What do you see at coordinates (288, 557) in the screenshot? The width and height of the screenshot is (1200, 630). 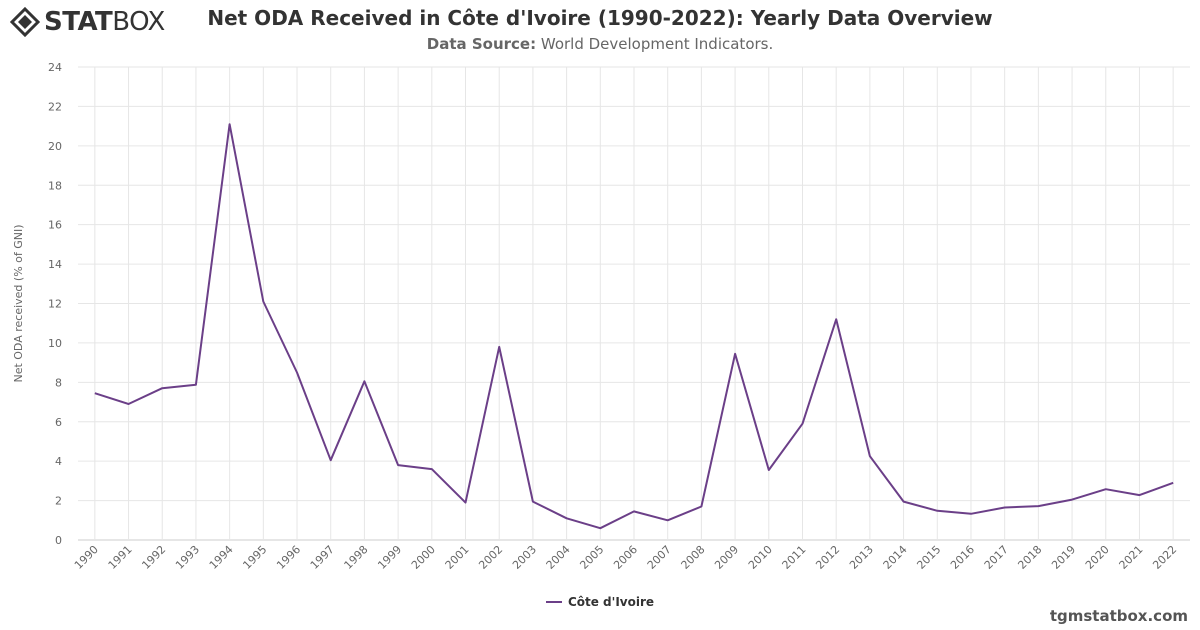 I see `x-tick-label: 1996` at bounding box center [288, 557].